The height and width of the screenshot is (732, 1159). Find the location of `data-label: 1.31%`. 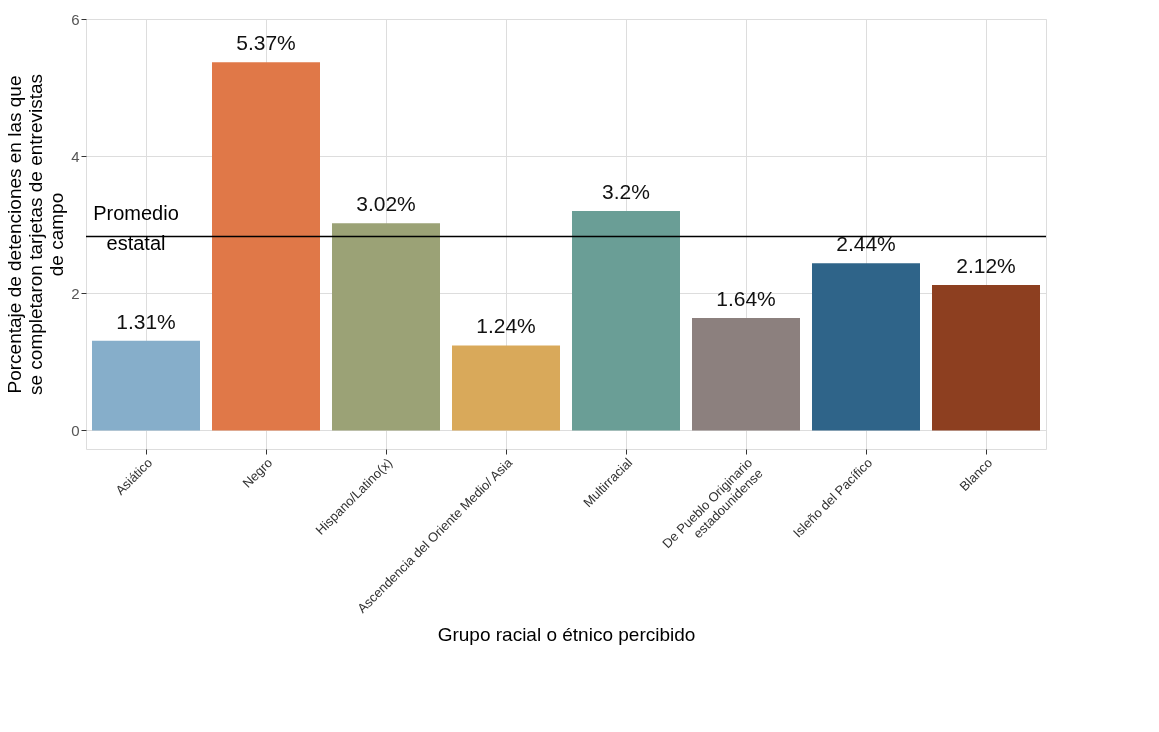

data-label: 1.31% is located at coordinates (146, 321).